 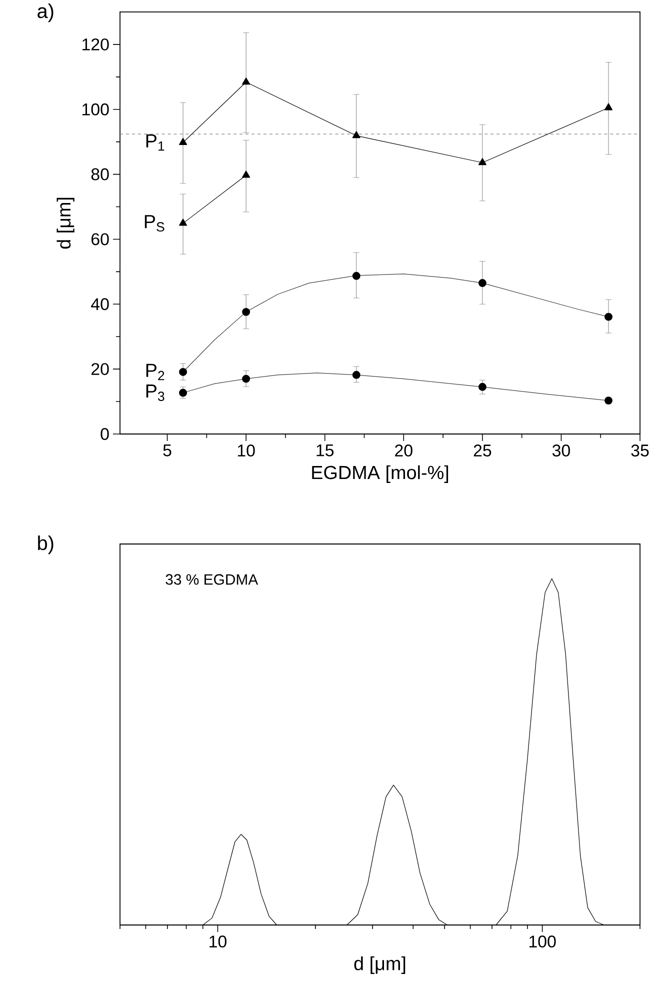 I want to click on chart-title: a), so click(x=46, y=13).